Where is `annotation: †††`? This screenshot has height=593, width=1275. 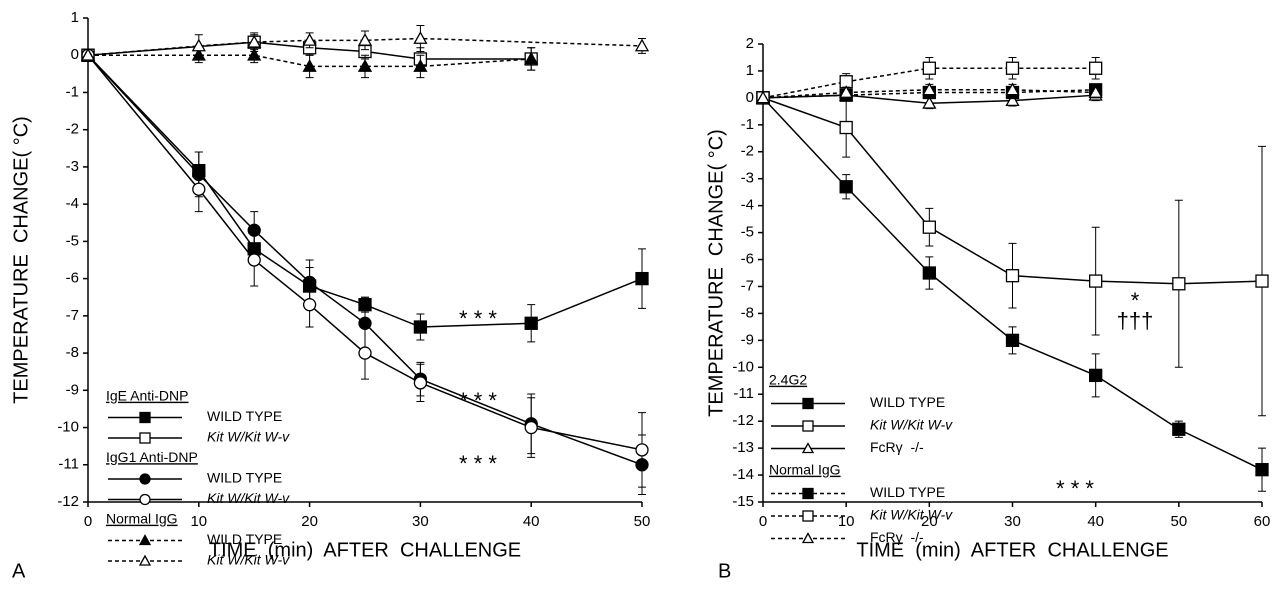
annotation: ††† is located at coordinates (1135, 320).